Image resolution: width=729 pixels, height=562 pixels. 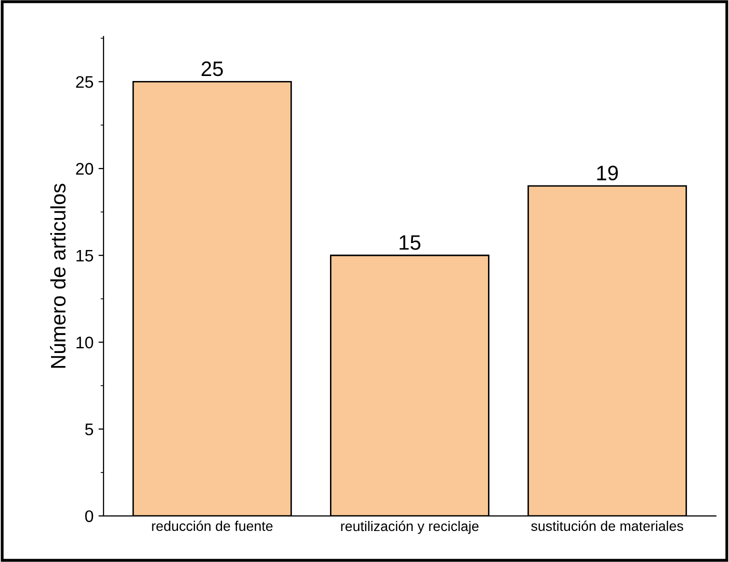 I want to click on y-axis-title: Número de articulos, so click(x=58, y=276).